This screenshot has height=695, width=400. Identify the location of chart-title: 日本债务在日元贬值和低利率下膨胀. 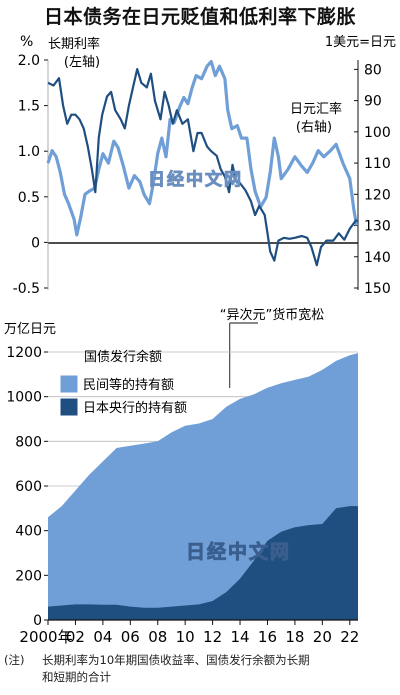
(199, 17).